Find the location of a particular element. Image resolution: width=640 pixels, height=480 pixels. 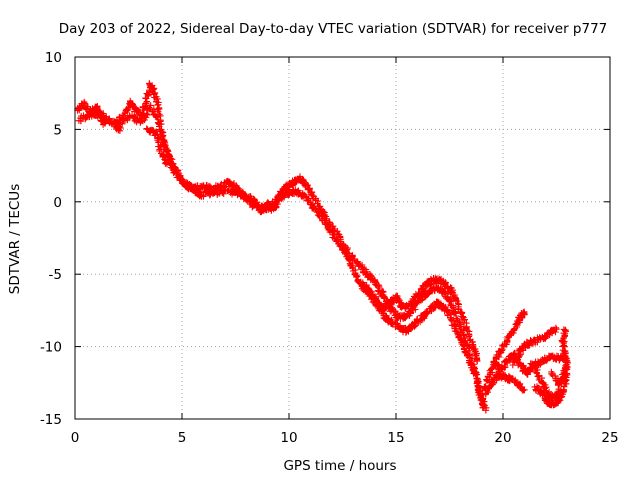

y-tick-label: -5 is located at coordinates (55, 275).